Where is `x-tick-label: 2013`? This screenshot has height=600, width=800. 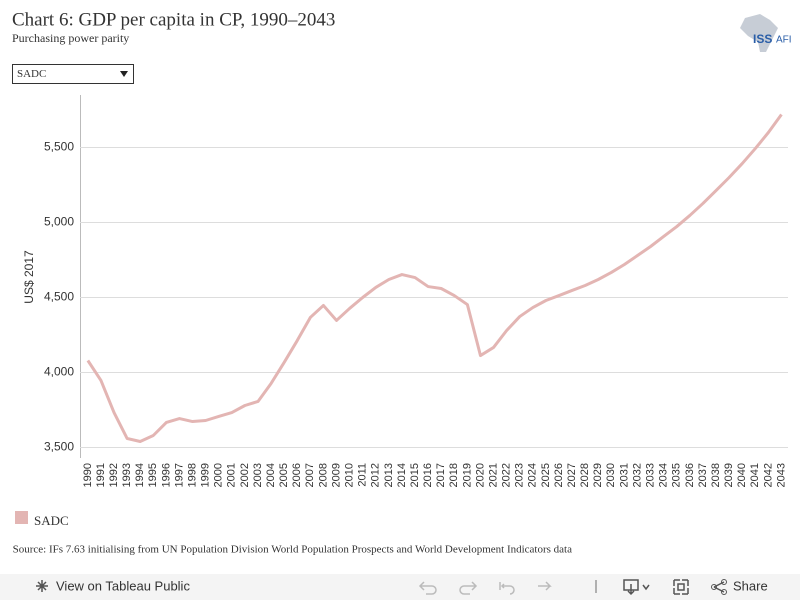 x-tick-label: 2013 is located at coordinates (389, 475).